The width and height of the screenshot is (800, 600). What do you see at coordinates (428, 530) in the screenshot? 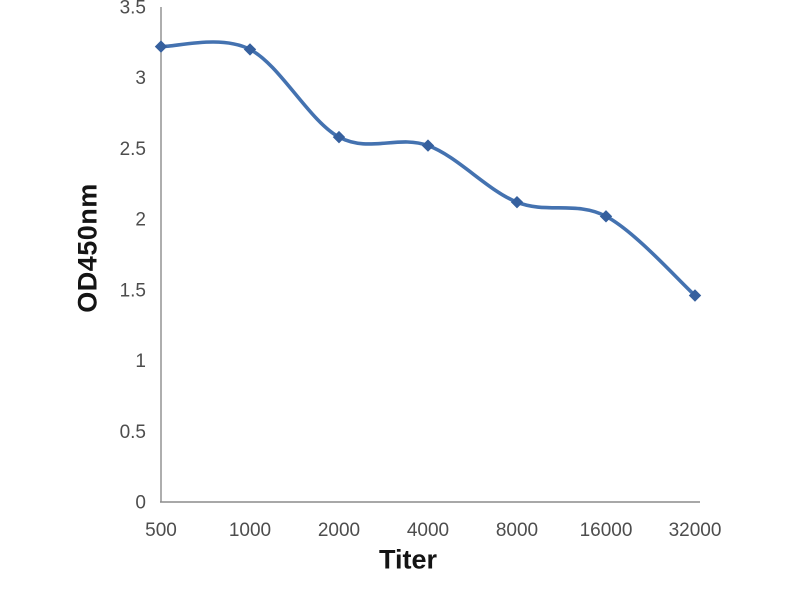
I see `x-tick-label: 4000` at bounding box center [428, 530].